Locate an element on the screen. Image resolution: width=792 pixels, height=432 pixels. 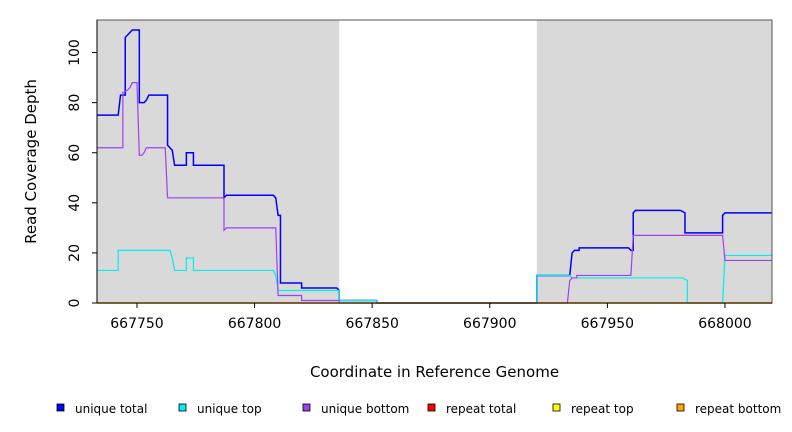
legend-swatch-unique-top is located at coordinates (182, 407).